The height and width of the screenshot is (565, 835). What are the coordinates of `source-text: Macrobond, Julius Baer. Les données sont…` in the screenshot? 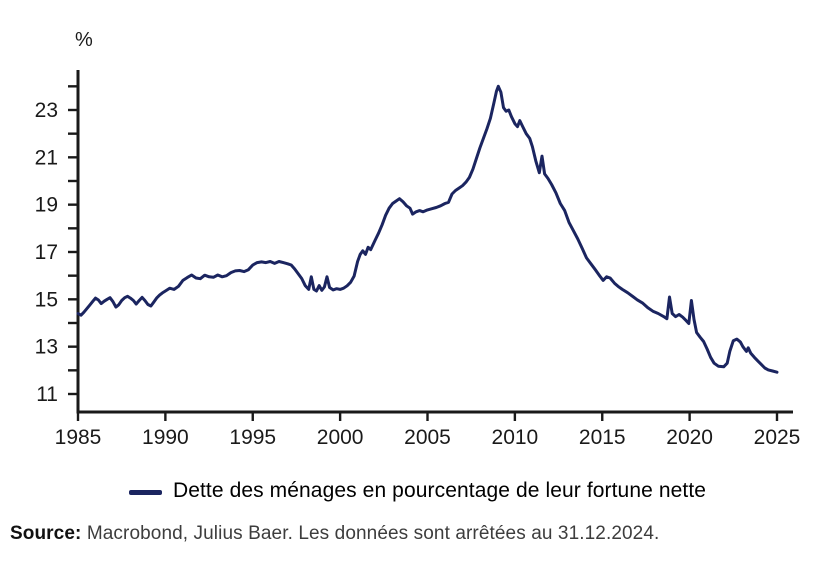 It's located at (370, 533).